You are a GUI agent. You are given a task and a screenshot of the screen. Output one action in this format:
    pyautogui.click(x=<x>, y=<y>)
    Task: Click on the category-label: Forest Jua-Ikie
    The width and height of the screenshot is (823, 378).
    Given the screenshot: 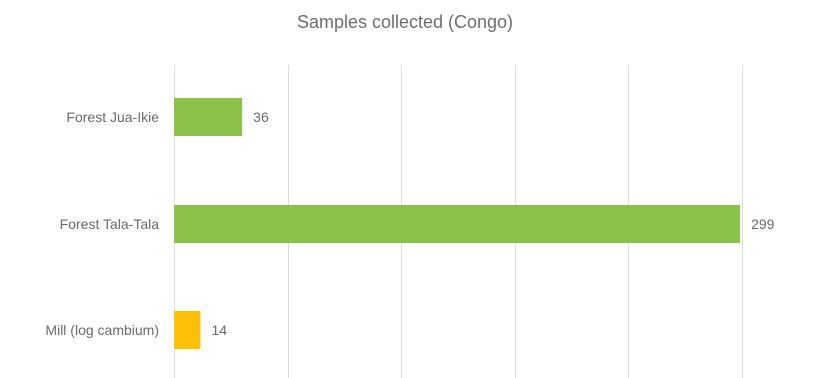 What is the action you would take?
    pyautogui.click(x=112, y=117)
    